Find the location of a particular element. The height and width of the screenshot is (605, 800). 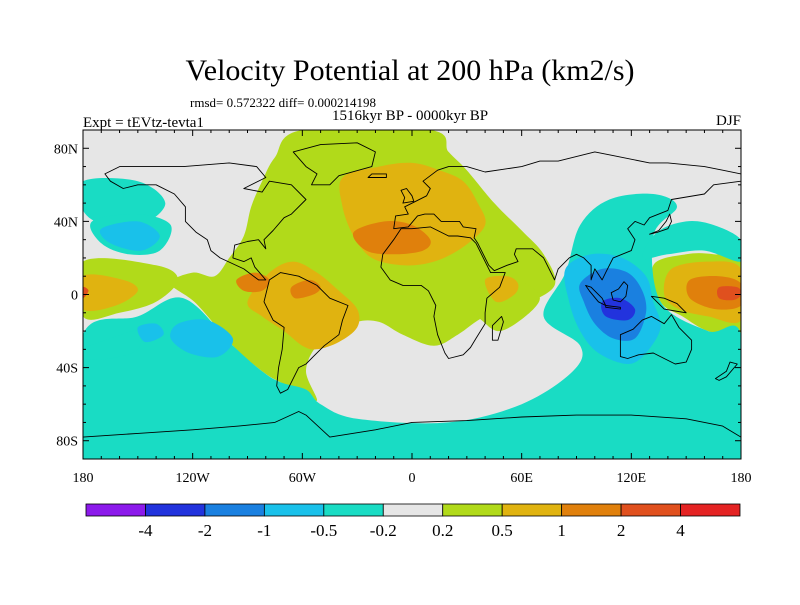

colorbar-label: 2 is located at coordinates (621, 530).